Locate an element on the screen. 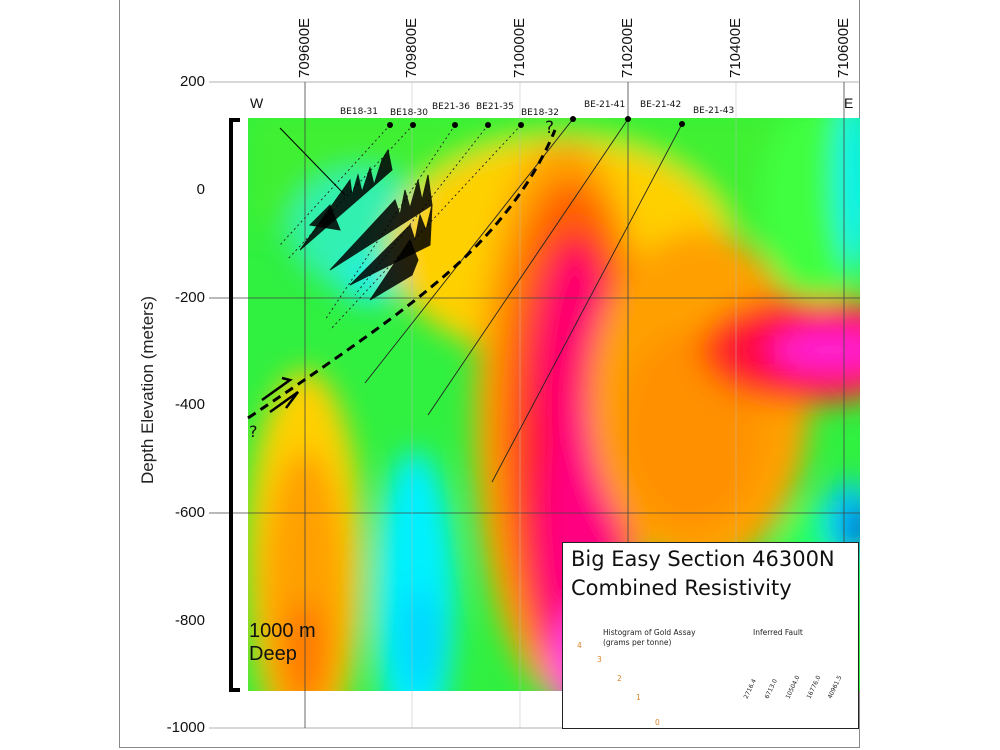 This screenshot has width=1000, height=750. drillhole-label: BE18-31 is located at coordinates (359, 112).